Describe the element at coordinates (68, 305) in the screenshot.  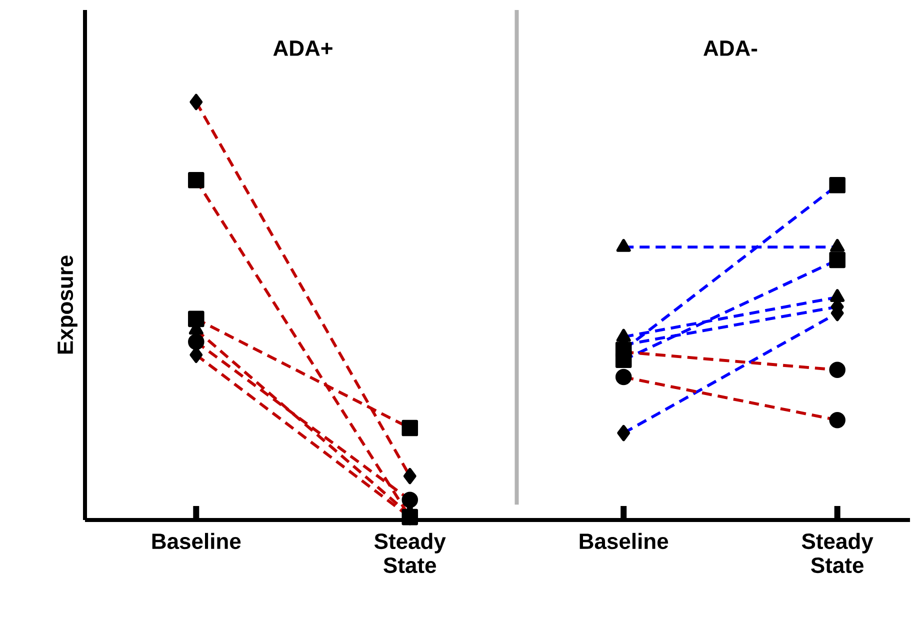
I see `y-axis-title: Exposure` at that location.